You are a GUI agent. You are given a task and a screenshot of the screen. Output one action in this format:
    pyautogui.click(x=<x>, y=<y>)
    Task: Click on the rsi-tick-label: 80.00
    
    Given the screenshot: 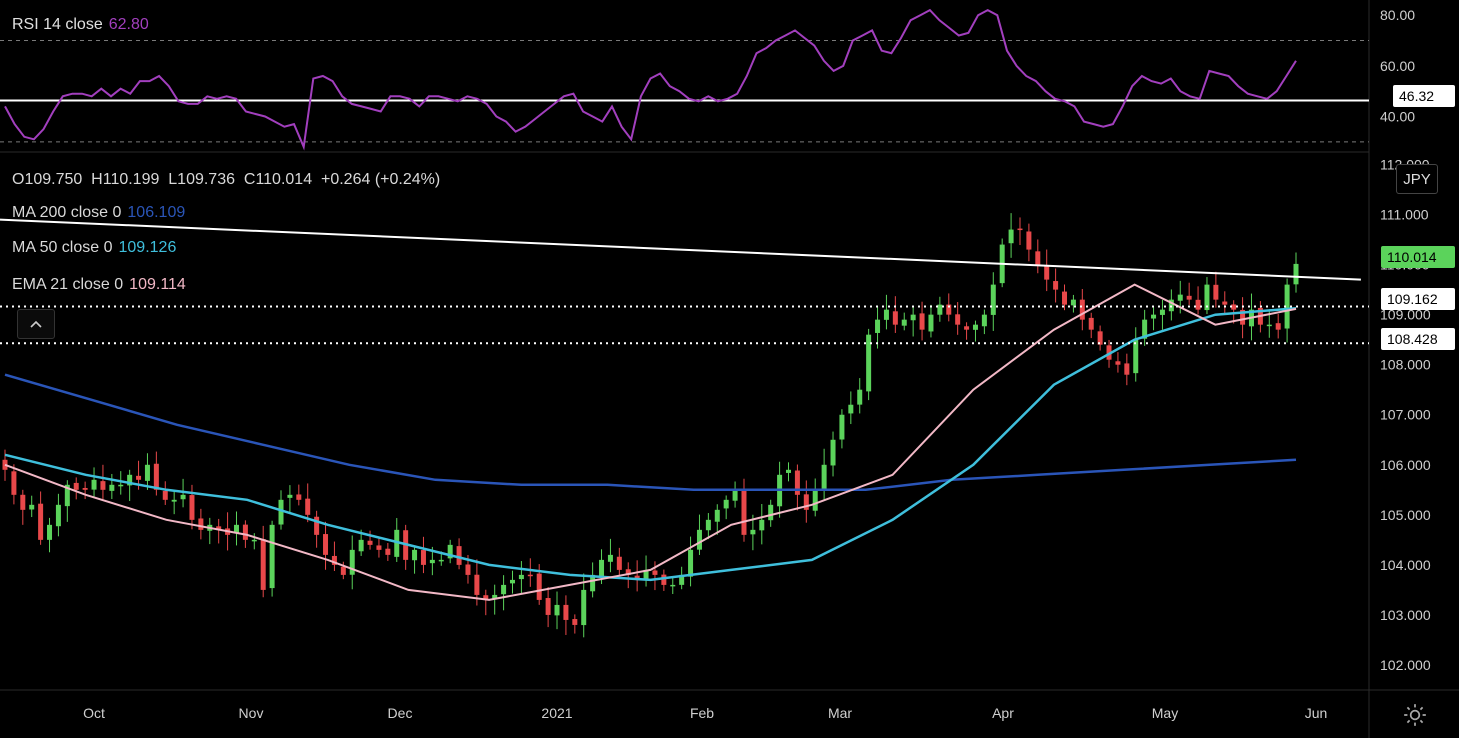 What is the action you would take?
    pyautogui.click(x=1397, y=15)
    